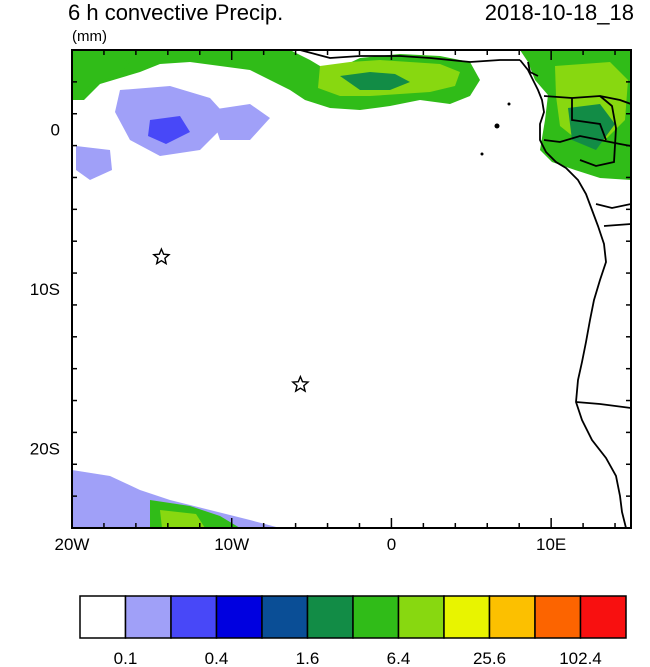 This screenshot has height=667, width=650. Describe the element at coordinates (89, 36) in the screenshot. I see `units-label: (mm)` at that location.